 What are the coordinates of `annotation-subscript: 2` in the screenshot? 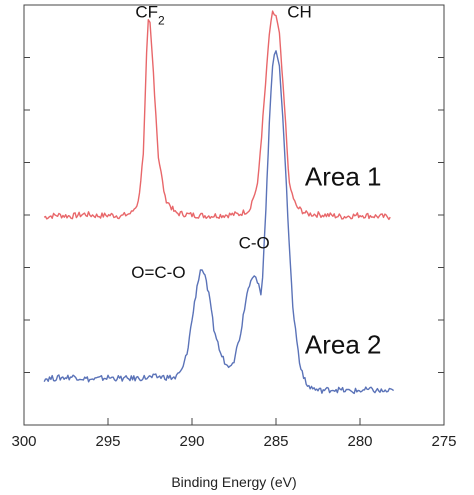 It's located at (161, 21).